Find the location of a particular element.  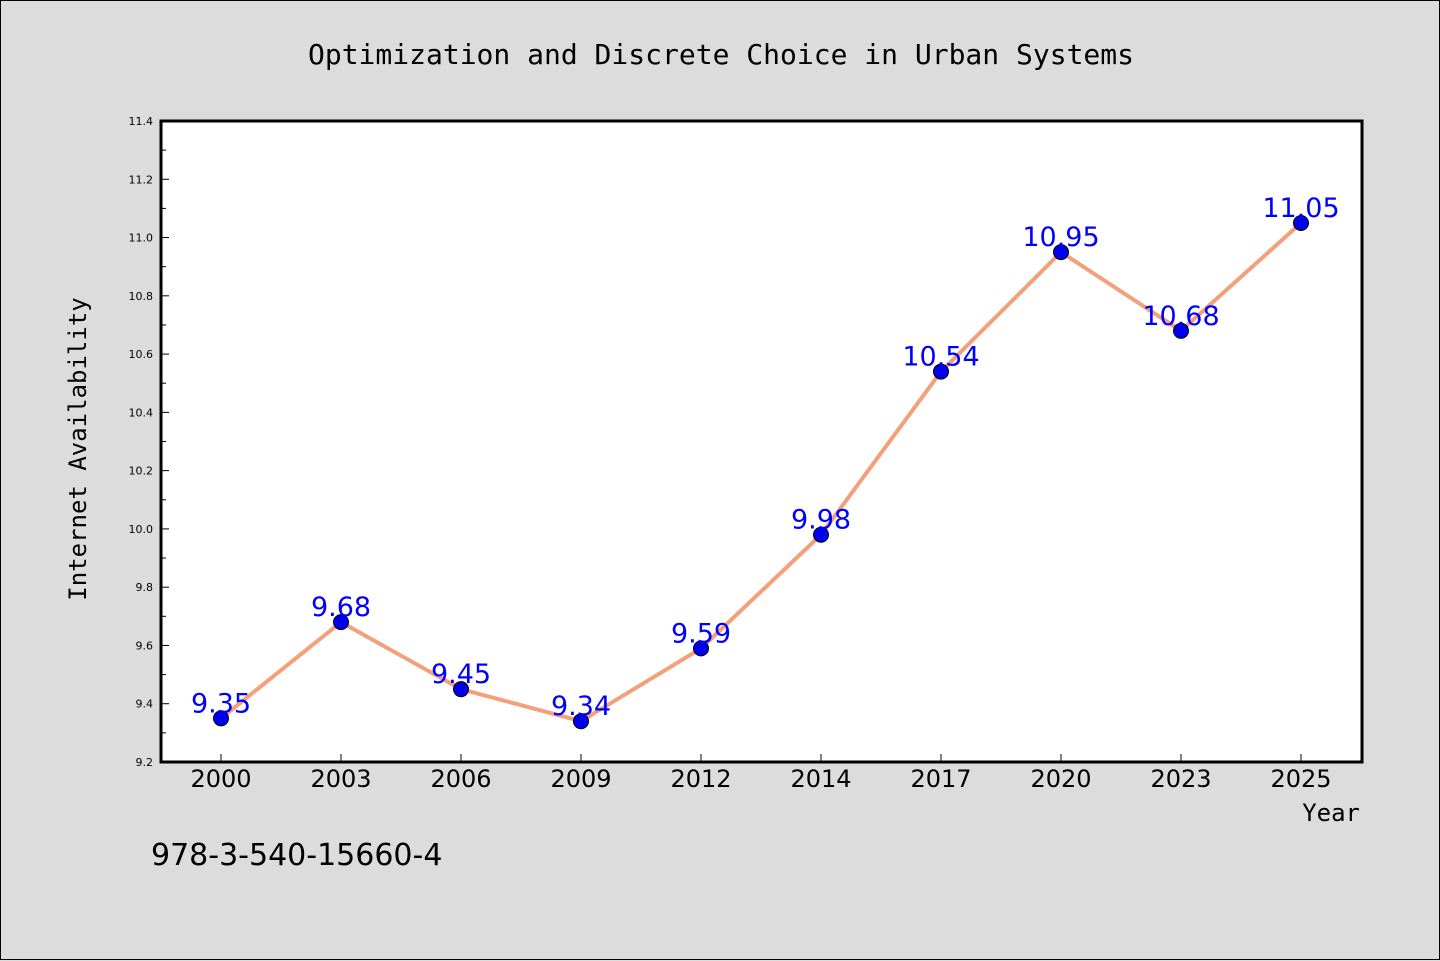

x-tick-label: 2017 is located at coordinates (940, 779).